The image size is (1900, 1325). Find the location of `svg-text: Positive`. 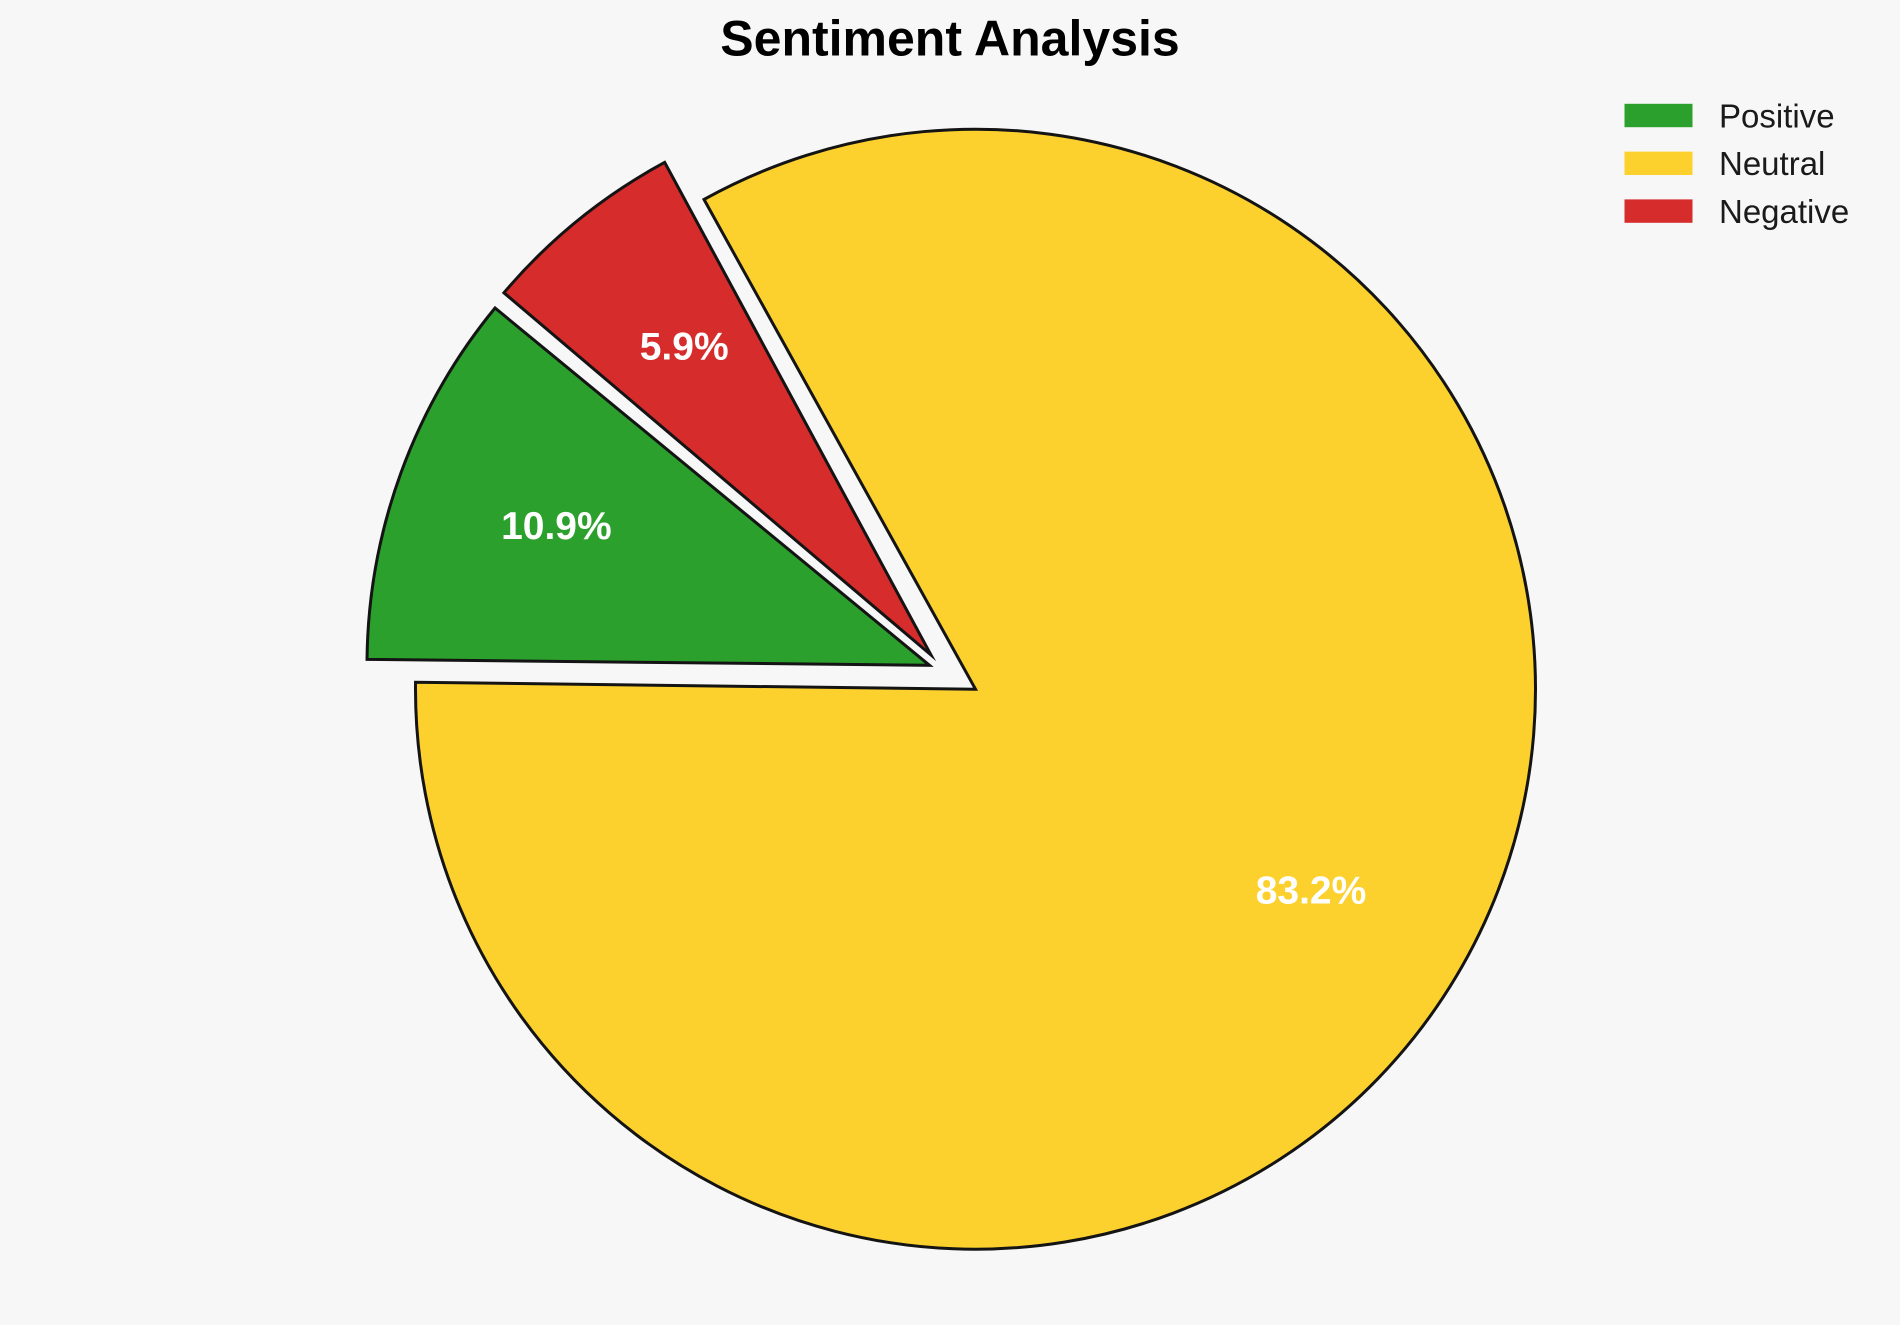

svg-text: Positive is located at coordinates (1777, 115).